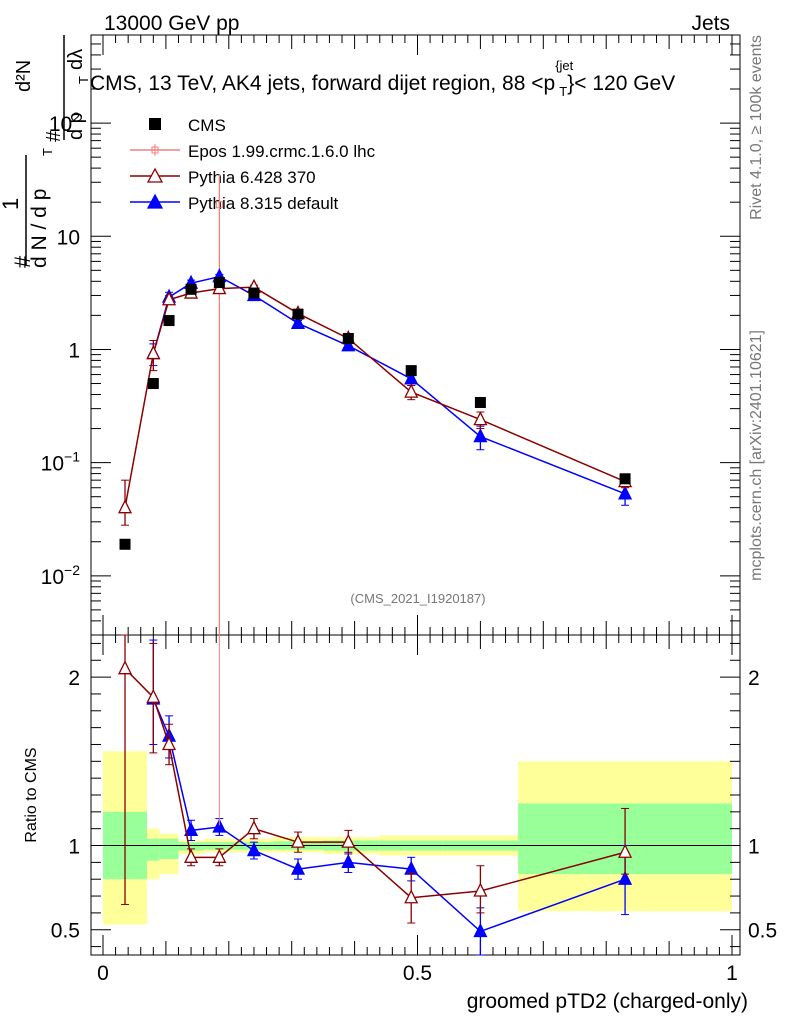  Describe the element at coordinates (31, 794) in the screenshot. I see `ratio-y-axis-label: Ratio to CMS` at that location.